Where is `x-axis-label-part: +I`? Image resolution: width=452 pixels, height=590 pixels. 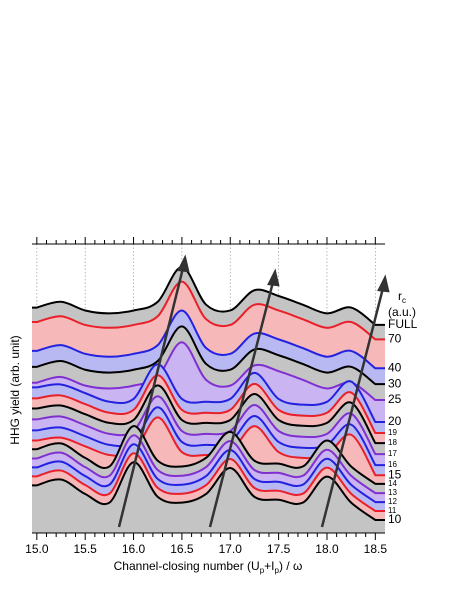 x-axis-label-part: +I is located at coordinates (269, 566).